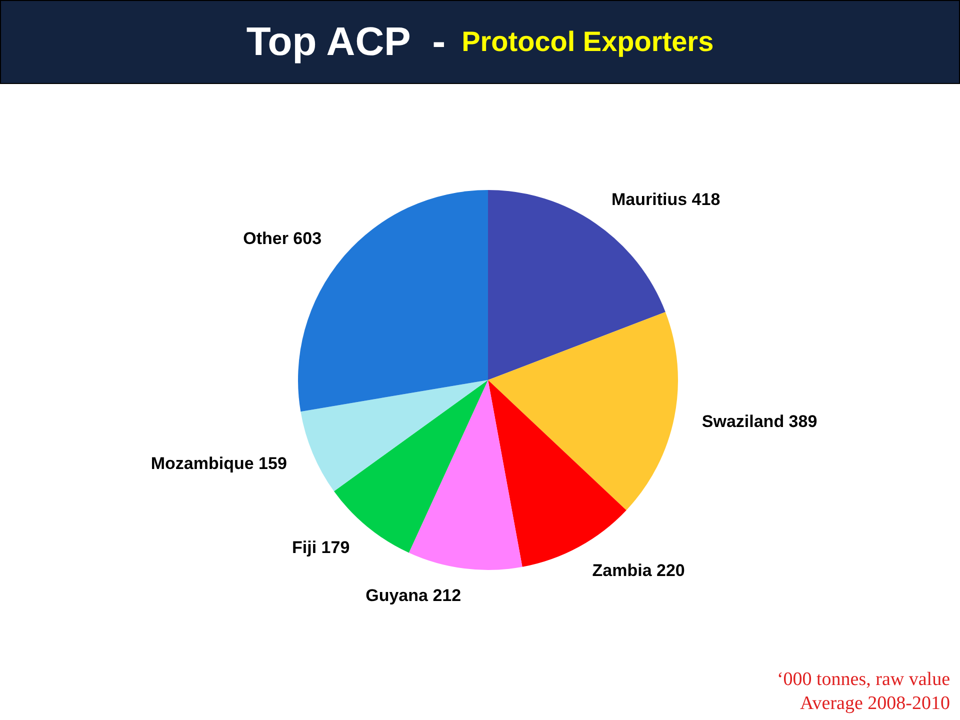 The image size is (960, 720). I want to click on chart-title: Top ACP -, so click(346, 42).